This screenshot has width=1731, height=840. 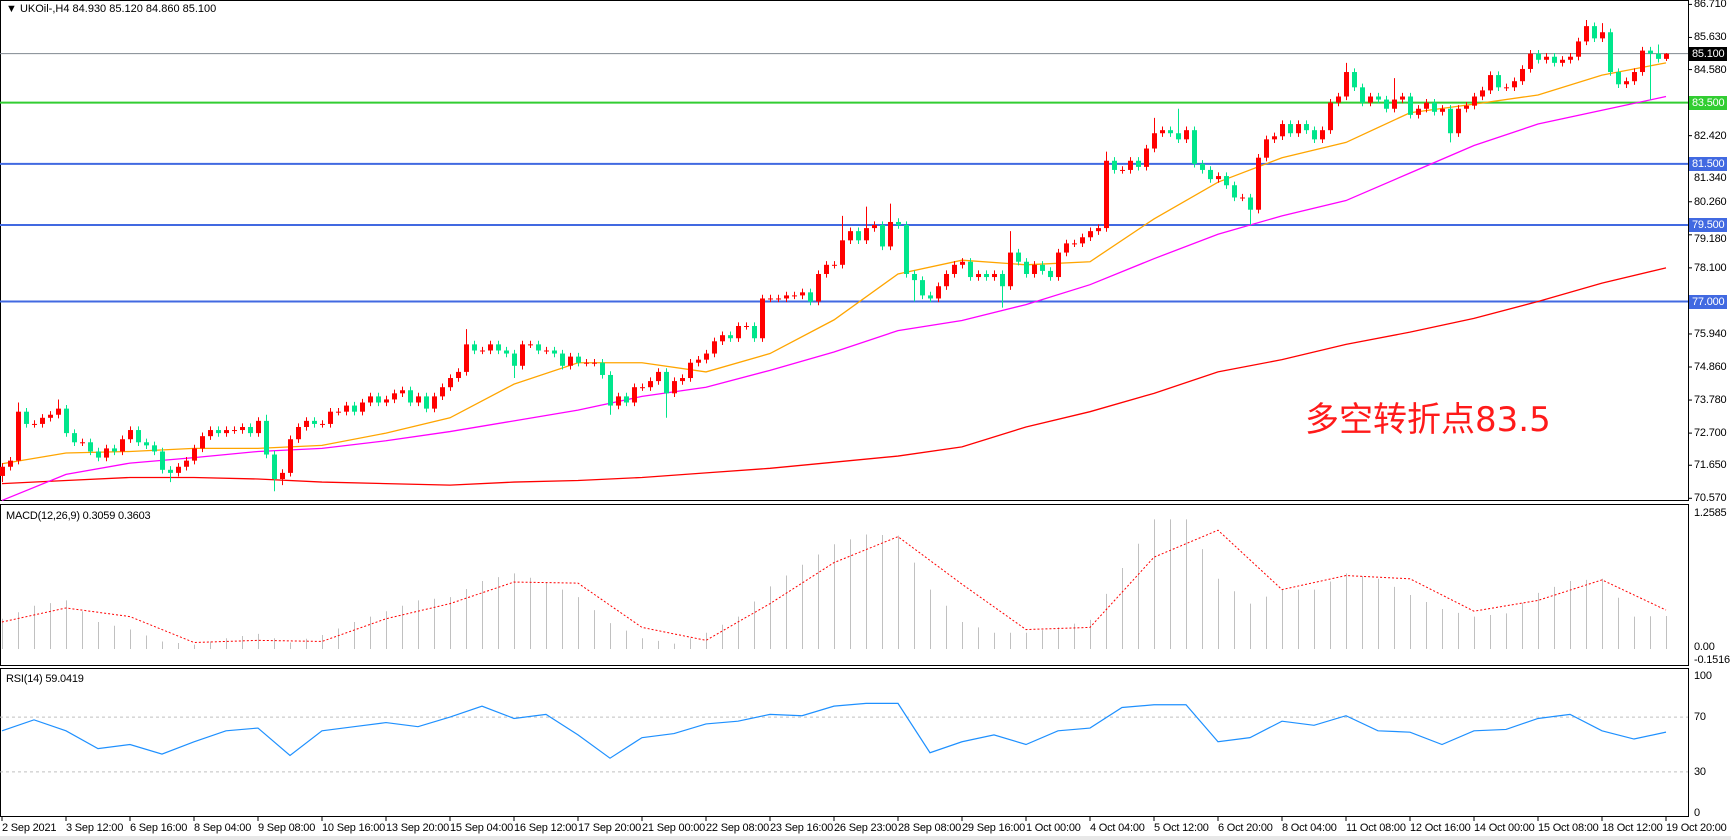 I want to click on rsi-panel, so click(x=844, y=737).